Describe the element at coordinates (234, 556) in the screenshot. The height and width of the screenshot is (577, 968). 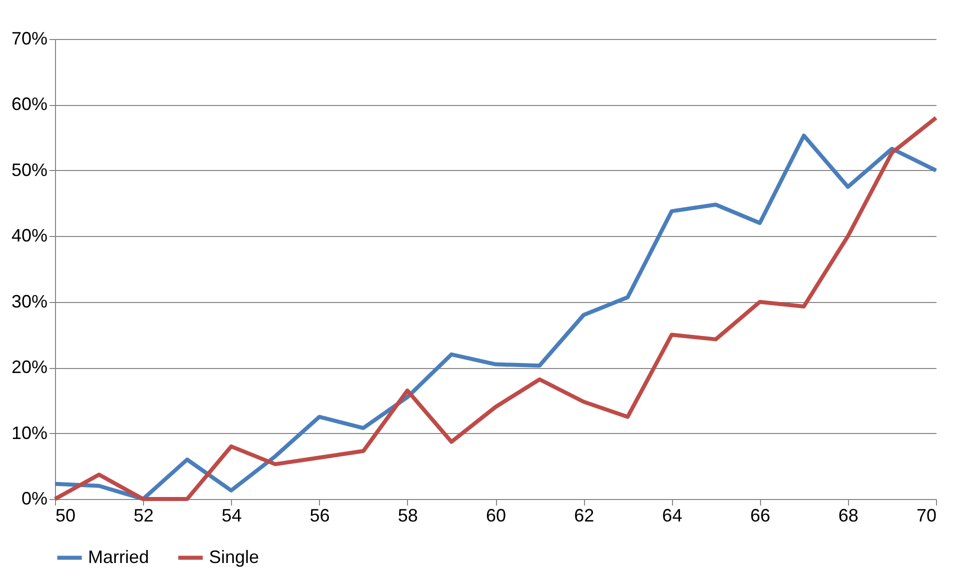
I see `legend-label: Single` at that location.